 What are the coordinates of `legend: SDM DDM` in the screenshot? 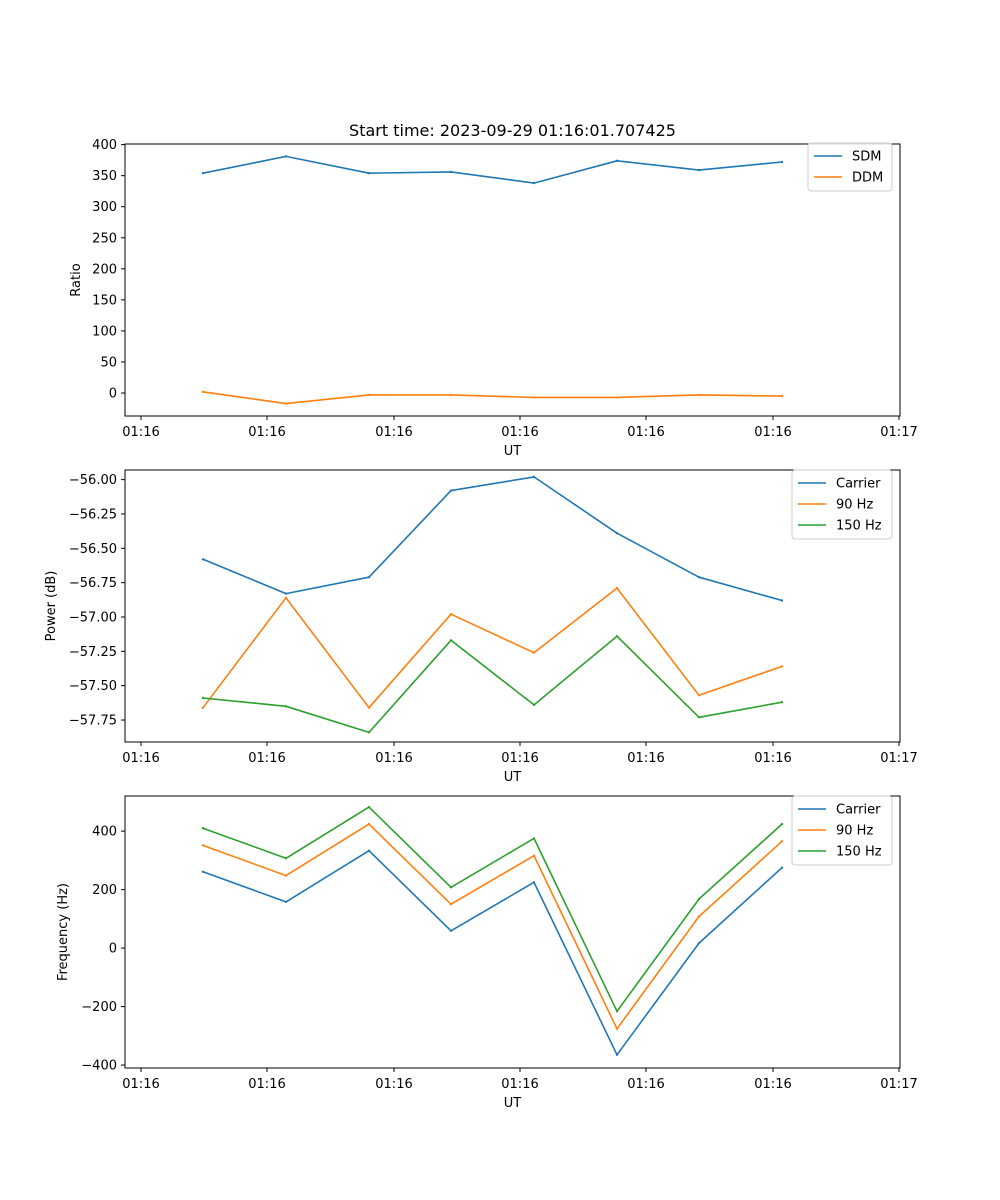 It's located at (850, 167).